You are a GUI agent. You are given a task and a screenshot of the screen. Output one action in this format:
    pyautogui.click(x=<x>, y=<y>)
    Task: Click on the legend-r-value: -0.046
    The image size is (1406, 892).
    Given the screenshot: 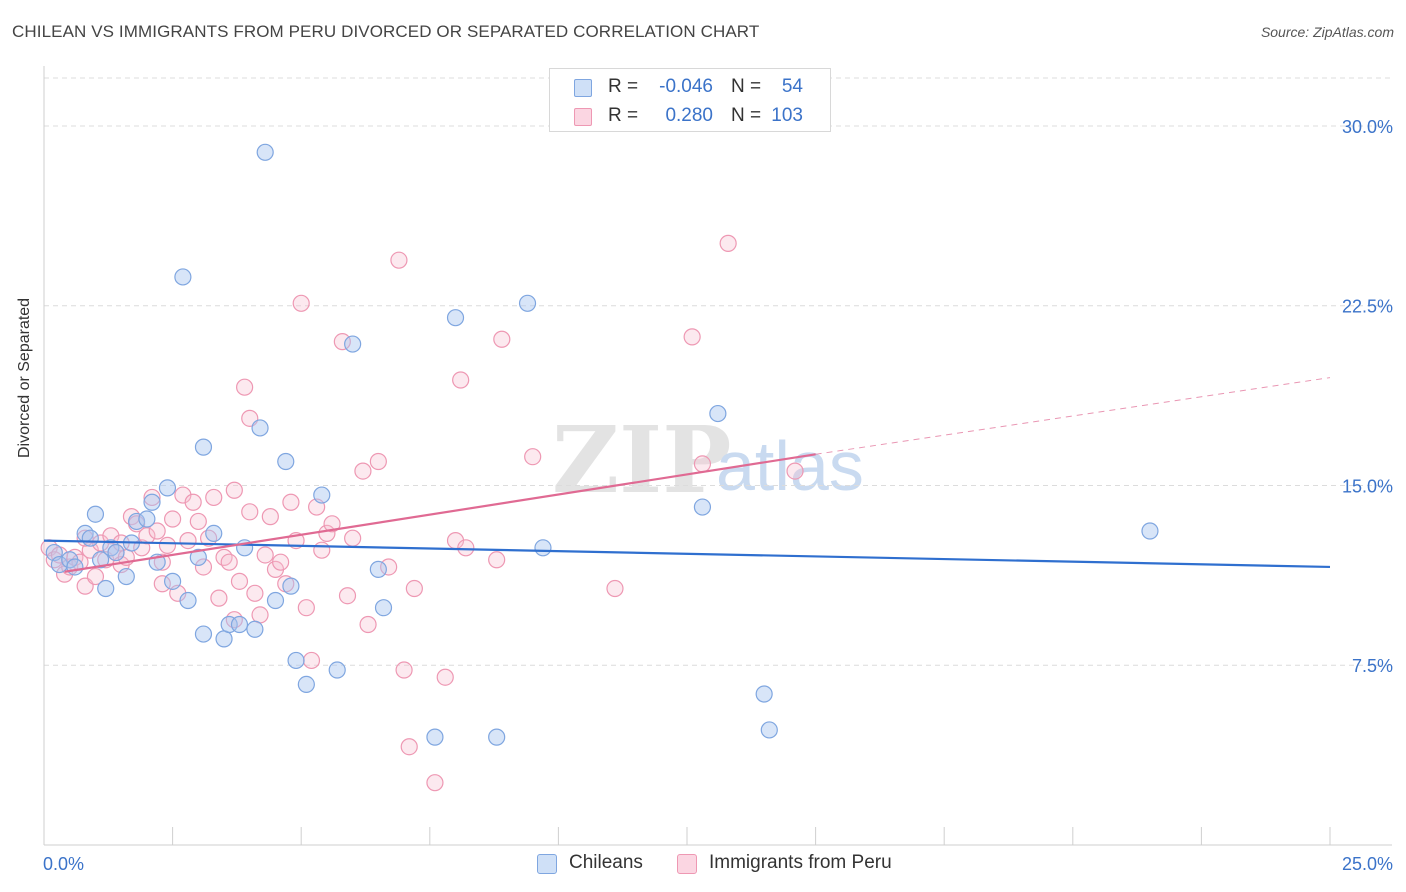 What is the action you would take?
    pyautogui.click(x=686, y=86)
    